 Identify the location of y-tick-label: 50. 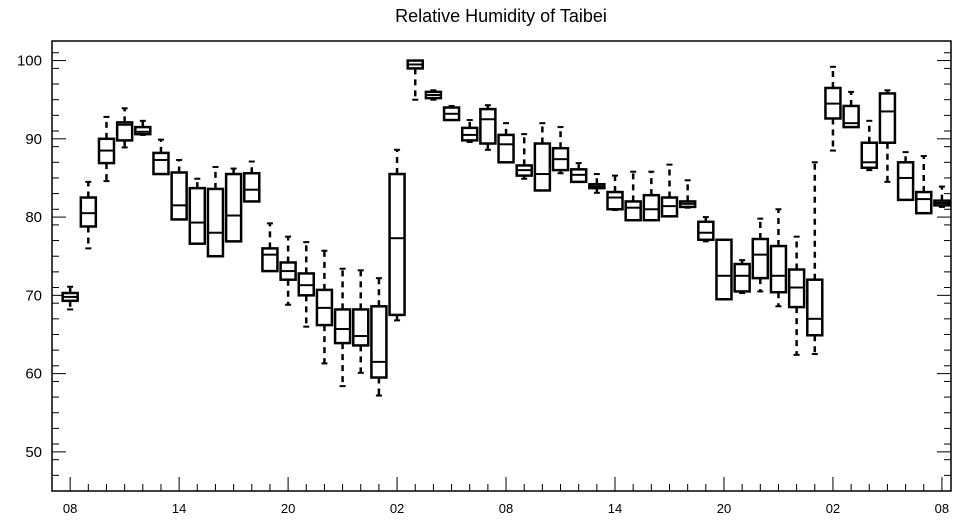
(33, 452).